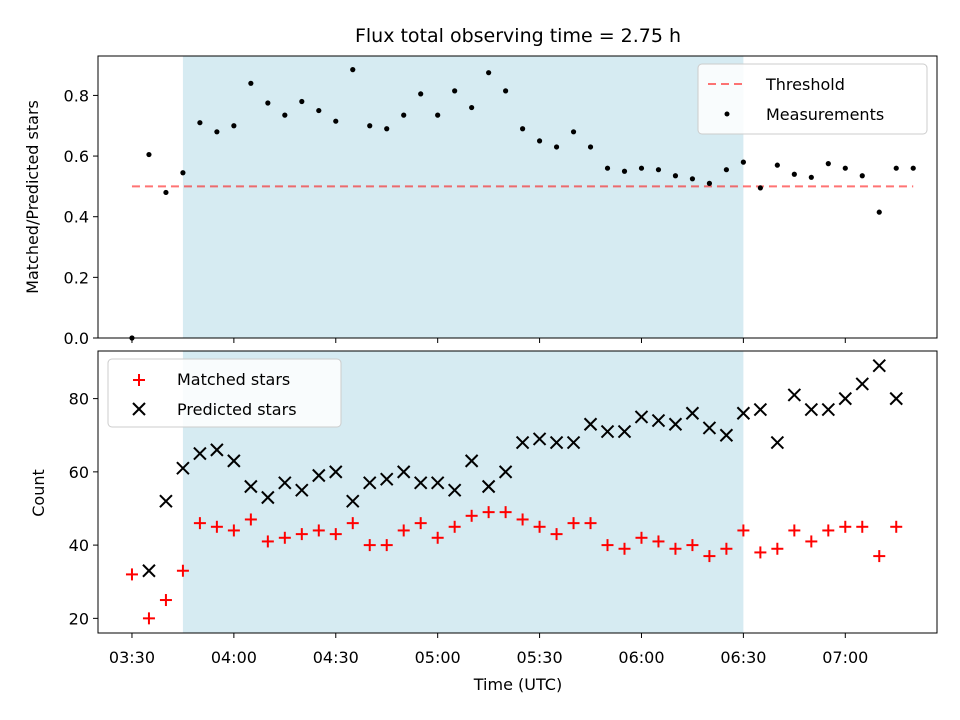  Describe the element at coordinates (641, 657) in the screenshot. I see `x-tick-label: 06:00` at that location.